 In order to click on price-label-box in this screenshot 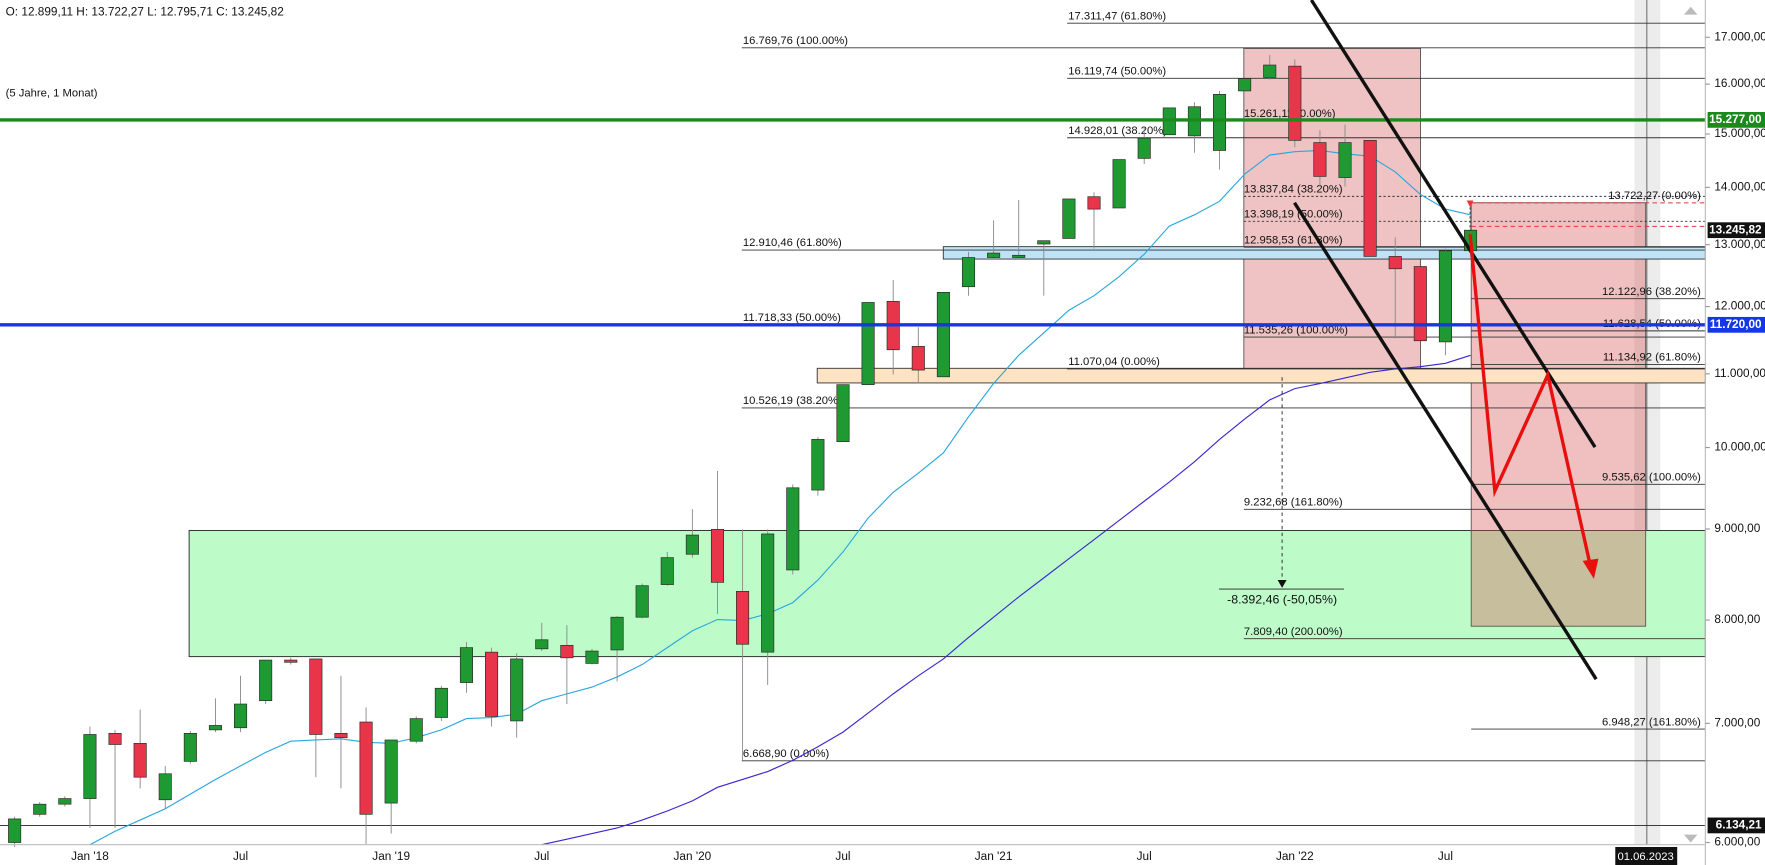, I will do `click(1736, 119)`.